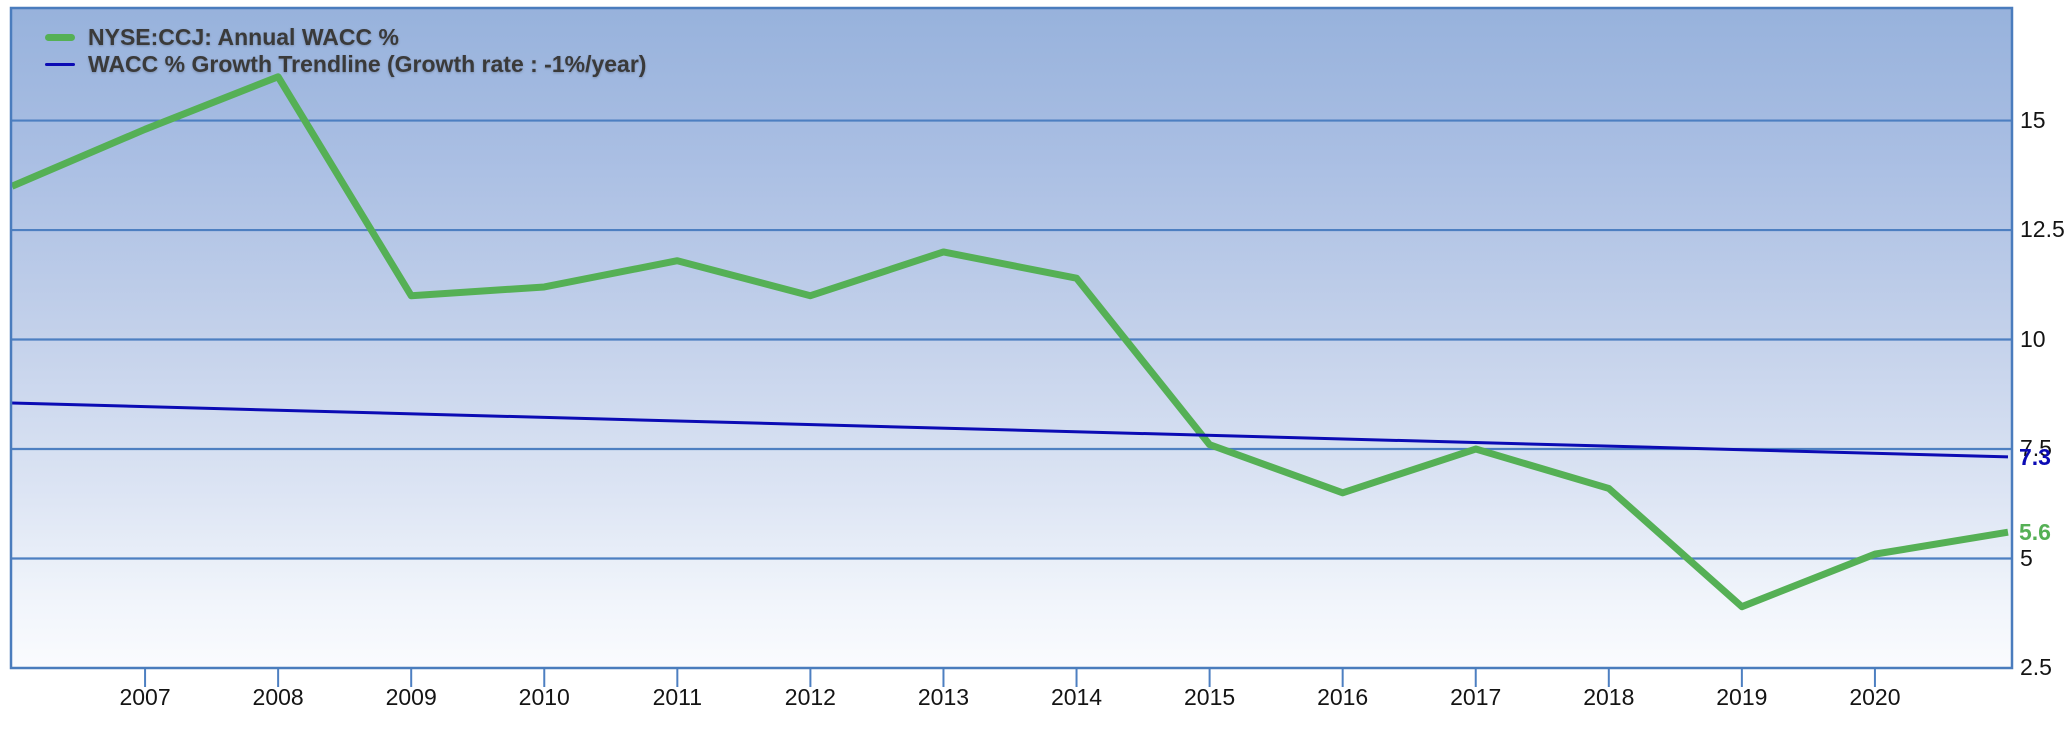  What do you see at coordinates (2035, 456) in the screenshot?
I see `trendline-end-value-label: 7.3` at bounding box center [2035, 456].